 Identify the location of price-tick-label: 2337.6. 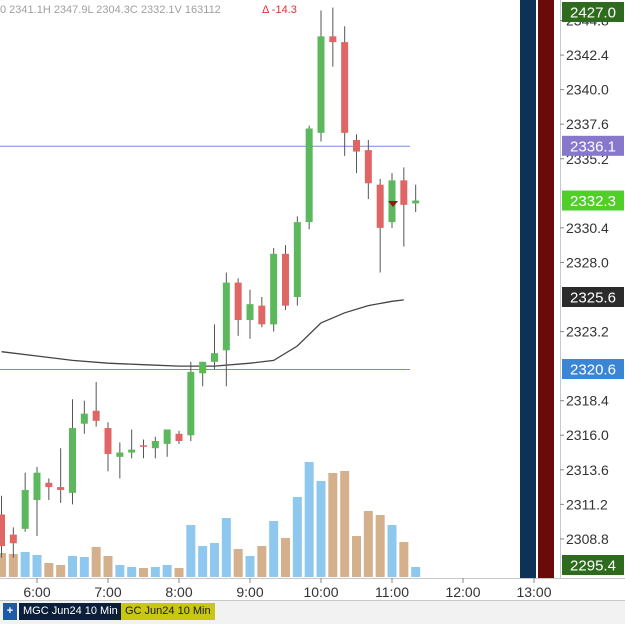
(587, 124).